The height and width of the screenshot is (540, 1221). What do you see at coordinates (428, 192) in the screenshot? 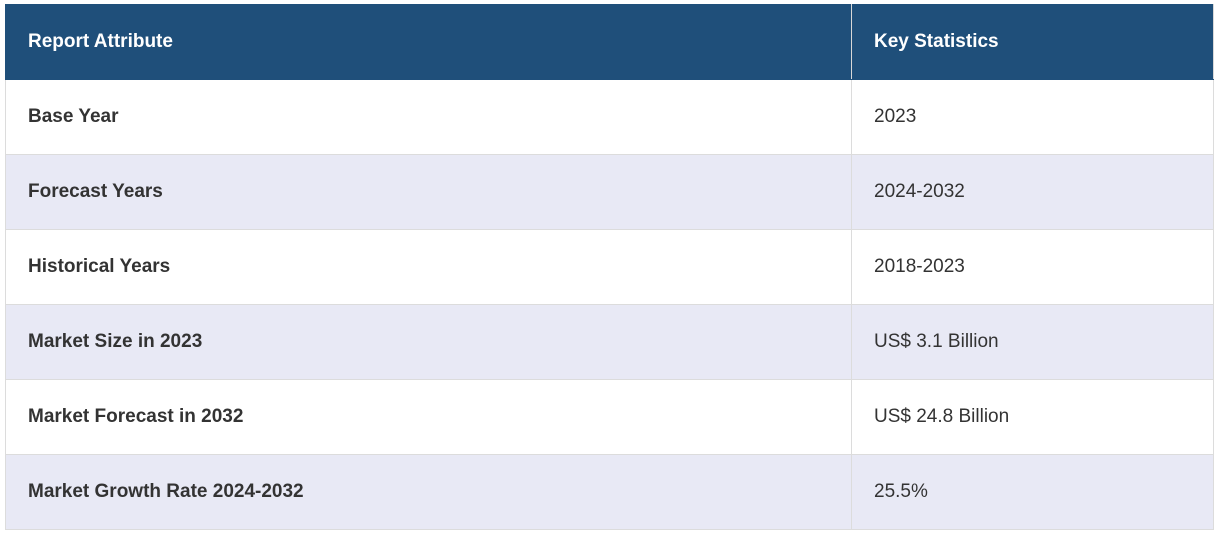
I see `attribute-cell: Forecast Years` at bounding box center [428, 192].